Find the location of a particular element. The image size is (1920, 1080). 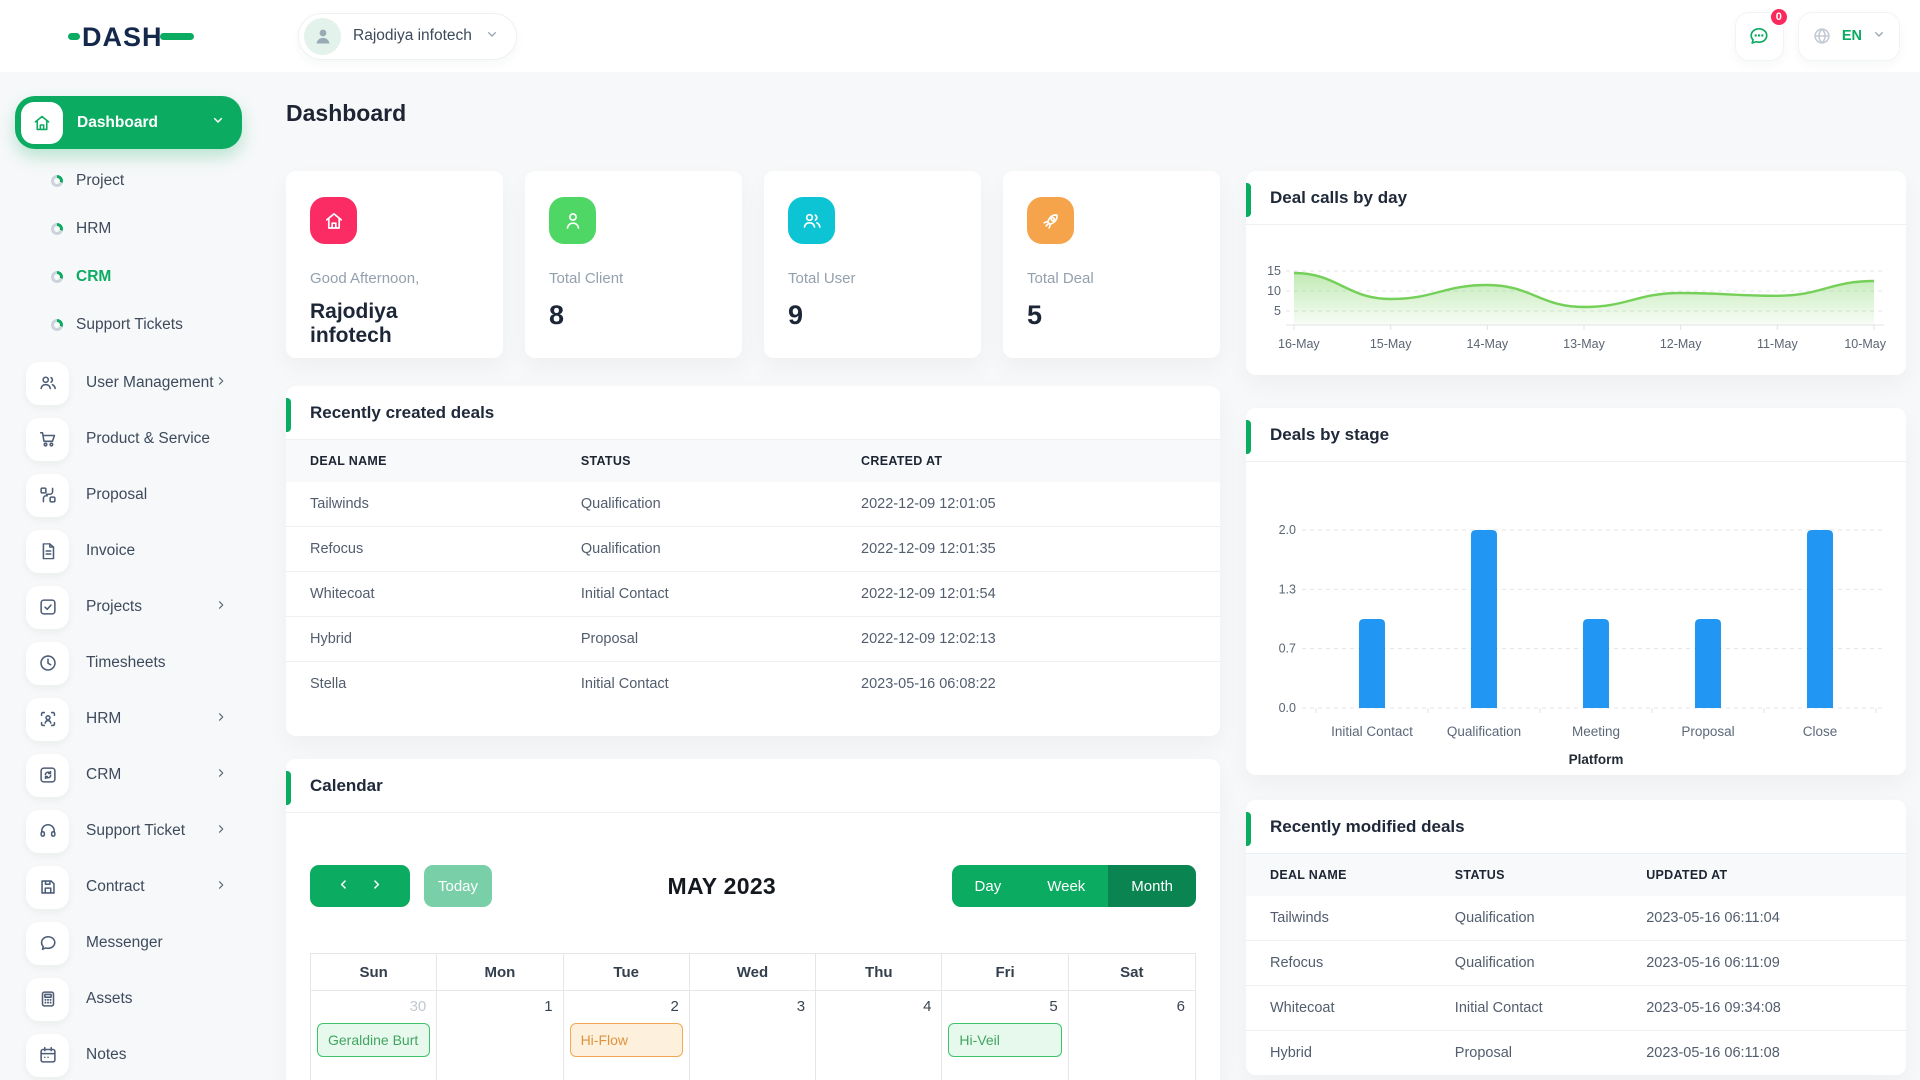

language-dropdown: EN is located at coordinates (1848, 36).